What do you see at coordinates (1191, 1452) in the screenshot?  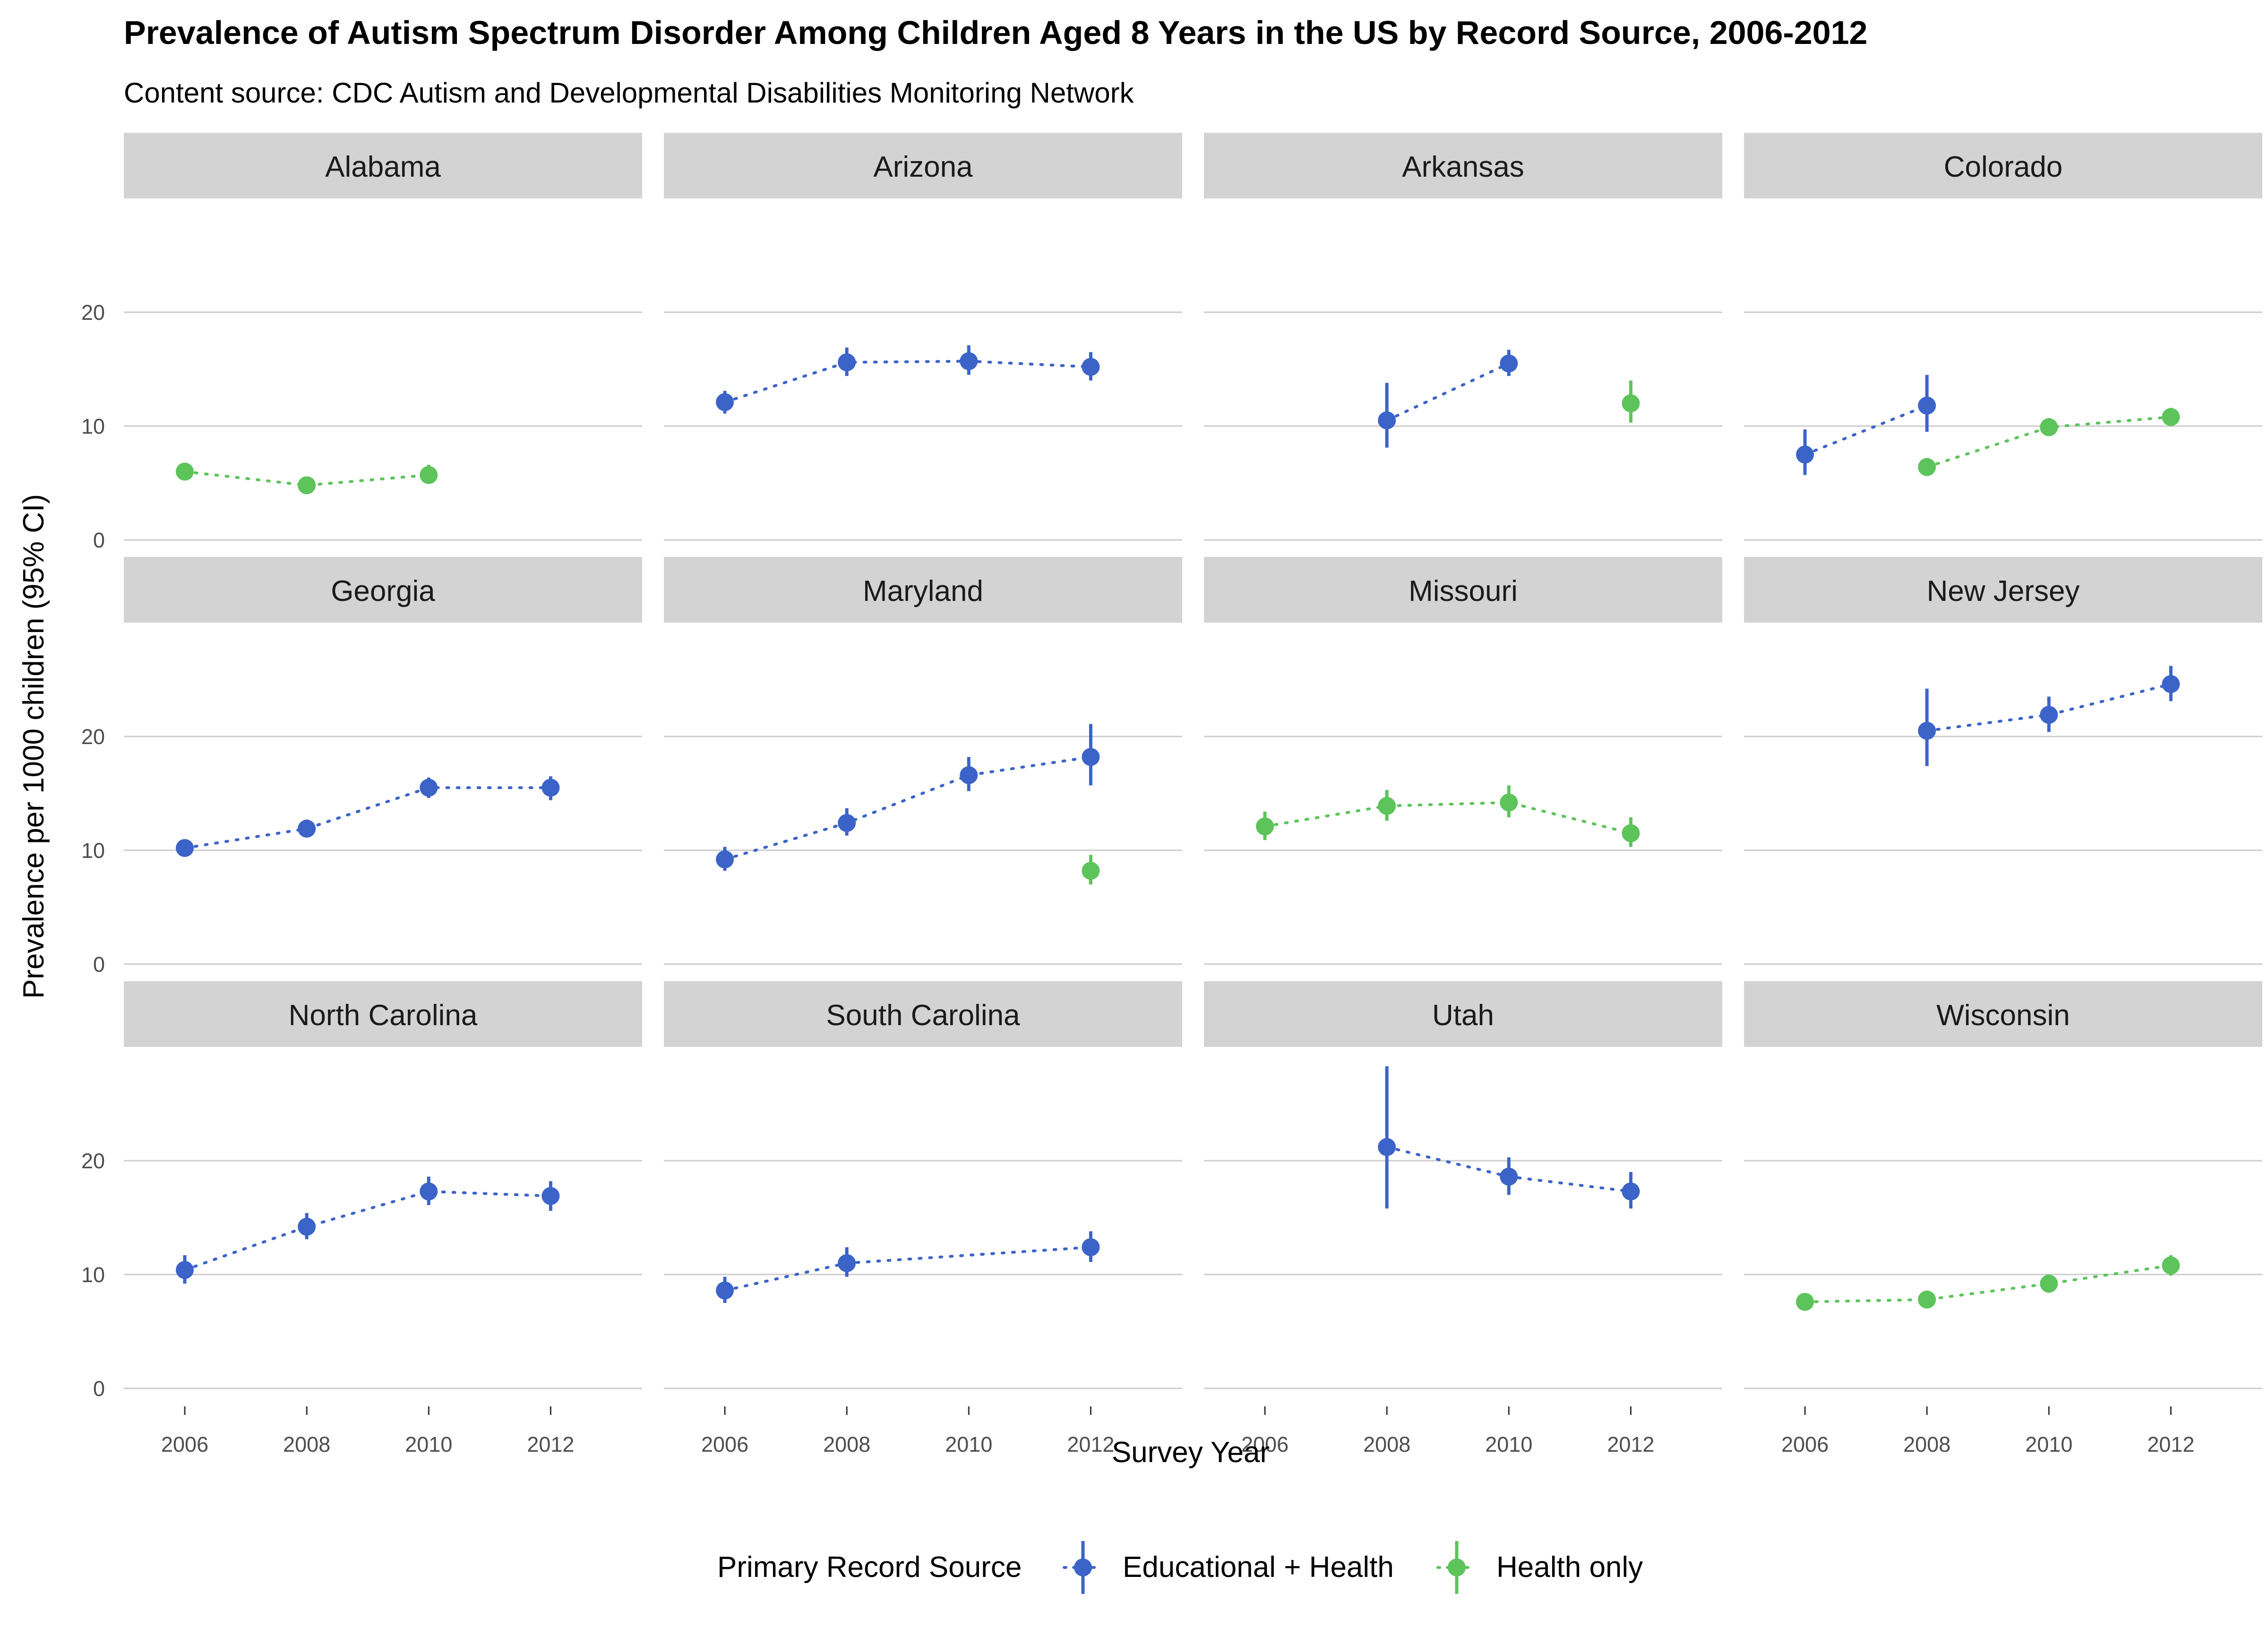 I see `x-axis-title: Survey Year` at bounding box center [1191, 1452].